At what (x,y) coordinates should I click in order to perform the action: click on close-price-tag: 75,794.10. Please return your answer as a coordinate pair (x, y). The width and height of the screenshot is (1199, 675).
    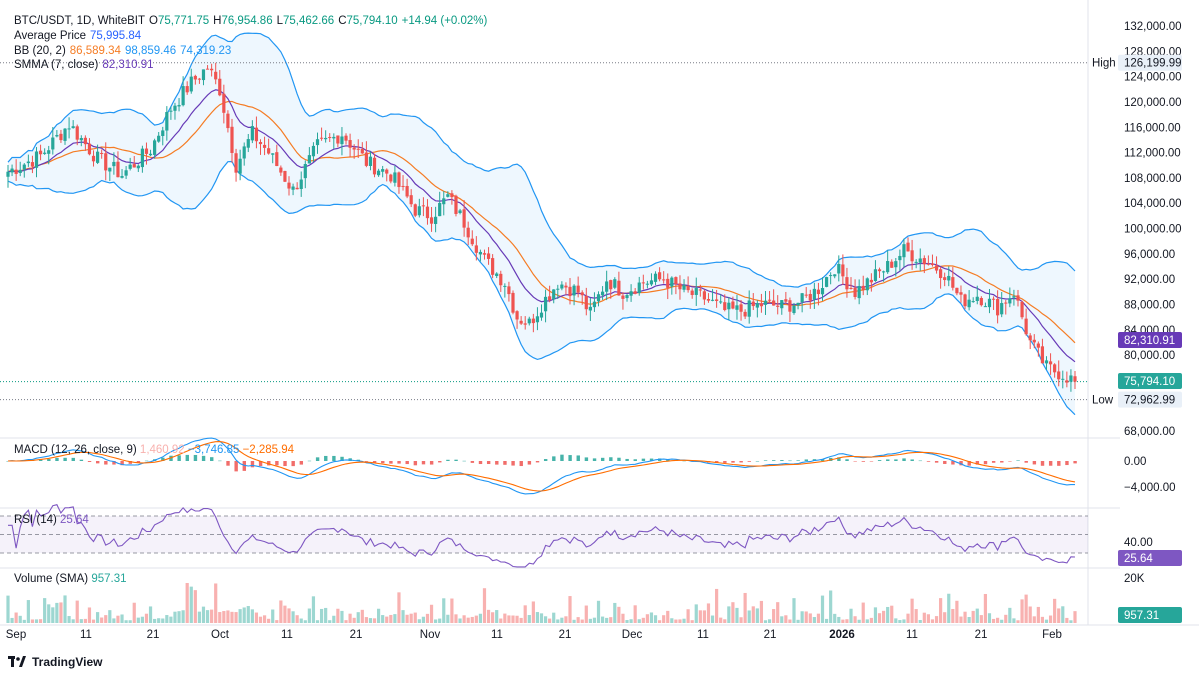
    Looking at the image, I should click on (1149, 382).